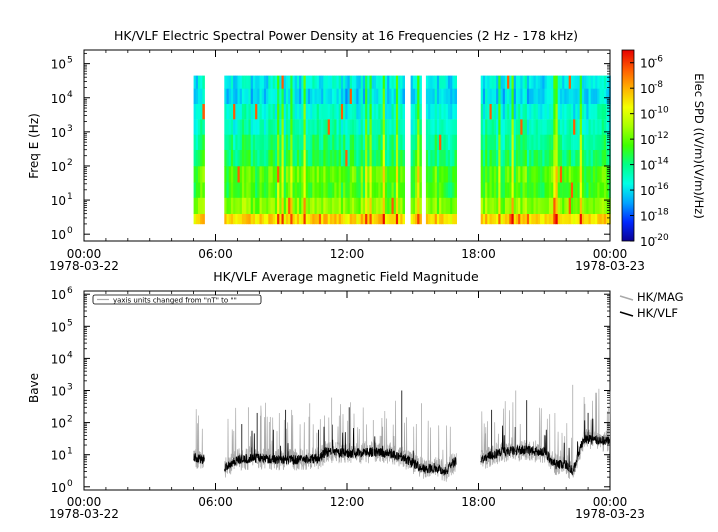 The height and width of the screenshot is (532, 718). I want to click on legend-swatch-vlf, so click(626, 314).